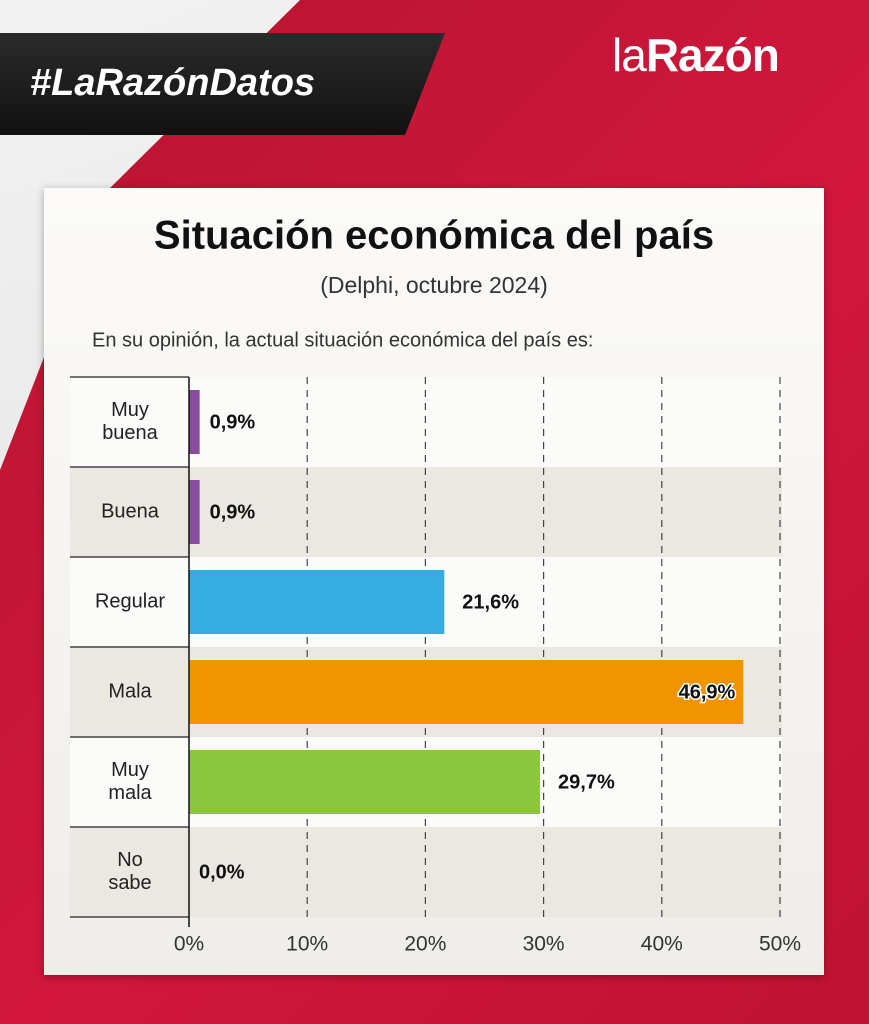 The height and width of the screenshot is (1024, 869). I want to click on hashtag: #LaRazónDatos, so click(173, 83).